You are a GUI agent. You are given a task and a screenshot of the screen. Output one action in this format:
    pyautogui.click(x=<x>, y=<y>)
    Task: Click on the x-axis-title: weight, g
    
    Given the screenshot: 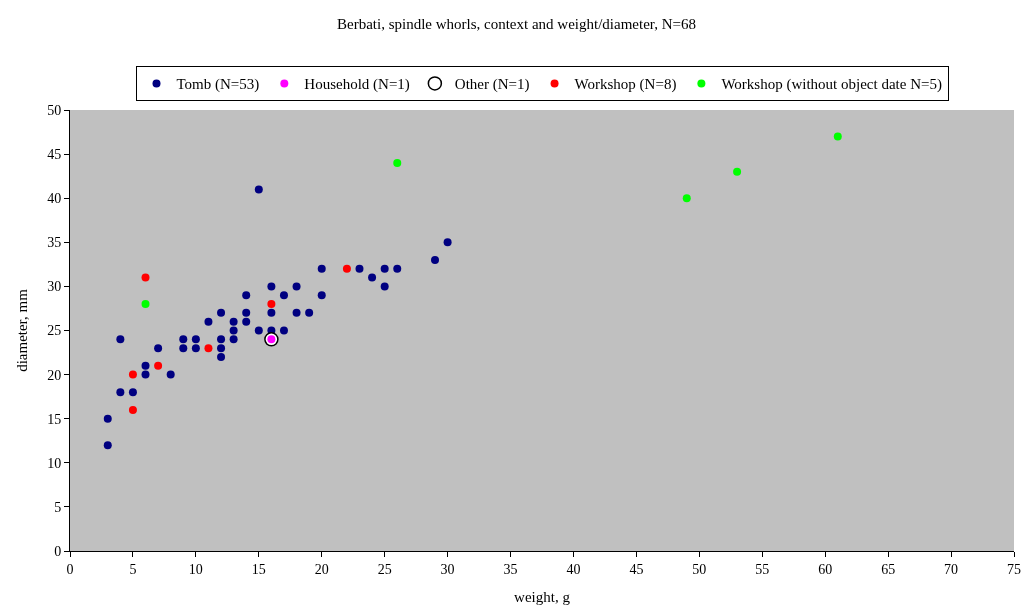 What is the action you would take?
    pyautogui.click(x=542, y=596)
    